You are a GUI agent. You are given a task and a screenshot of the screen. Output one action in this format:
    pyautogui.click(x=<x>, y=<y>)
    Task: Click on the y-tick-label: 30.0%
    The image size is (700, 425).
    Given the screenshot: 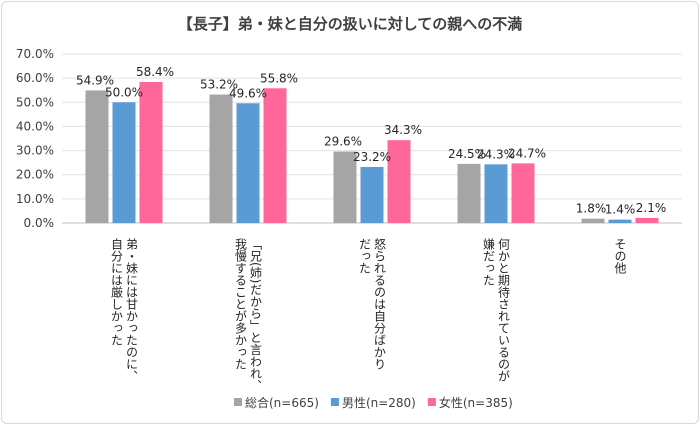 What is the action you would take?
    pyautogui.click(x=35, y=151)
    